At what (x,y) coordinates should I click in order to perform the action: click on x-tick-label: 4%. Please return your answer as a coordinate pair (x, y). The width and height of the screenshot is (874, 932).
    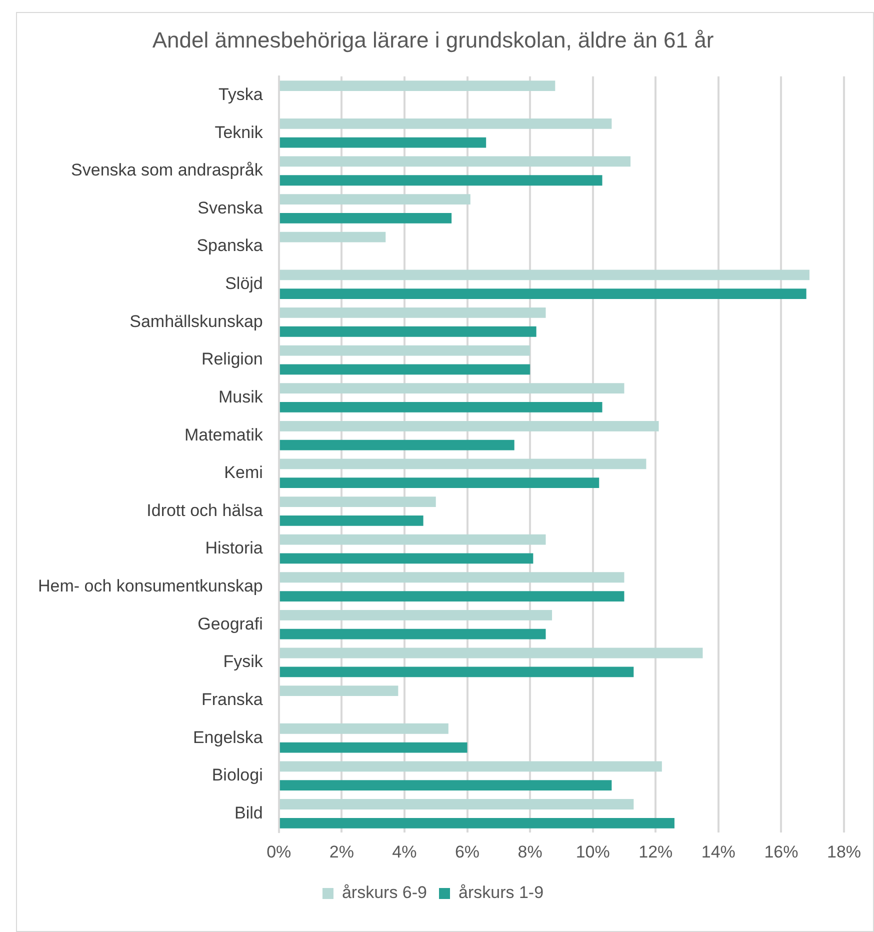
    Looking at the image, I should click on (404, 852).